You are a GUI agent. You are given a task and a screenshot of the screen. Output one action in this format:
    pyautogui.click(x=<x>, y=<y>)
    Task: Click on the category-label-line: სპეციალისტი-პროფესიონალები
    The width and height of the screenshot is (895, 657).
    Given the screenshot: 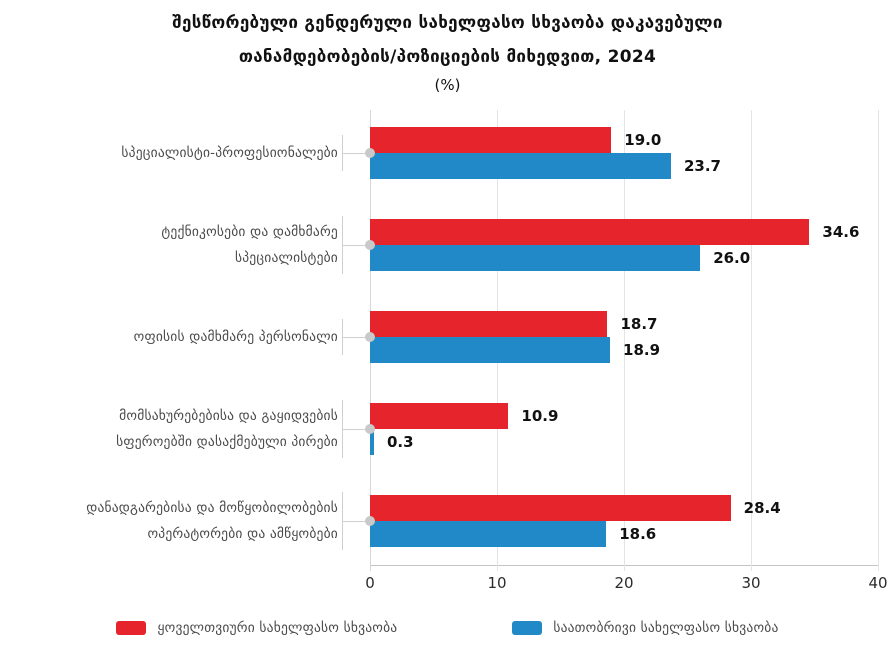 What is the action you would take?
    pyautogui.click(x=229, y=152)
    